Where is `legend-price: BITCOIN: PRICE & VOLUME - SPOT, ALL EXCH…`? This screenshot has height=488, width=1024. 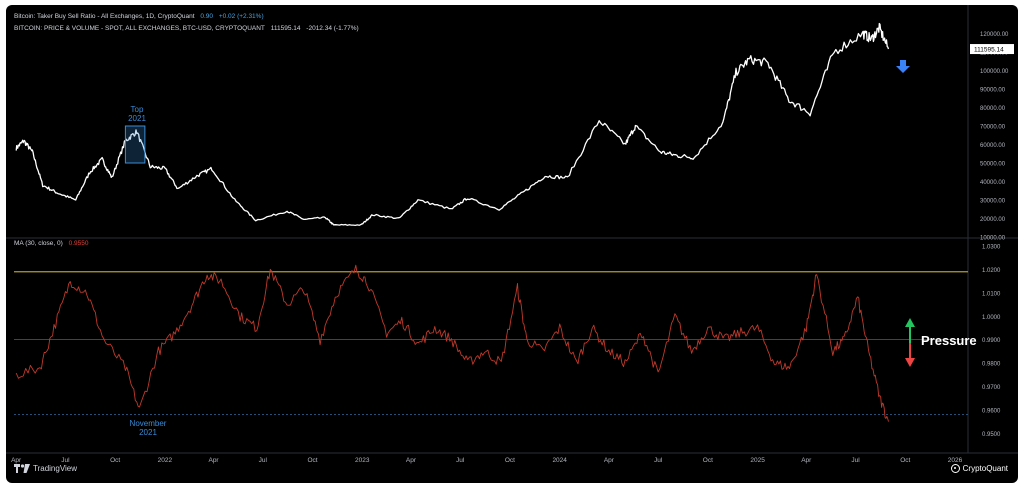
legend-price: BITCOIN: PRICE & VOLUME - SPOT, ALL EXCH… is located at coordinates (186, 28).